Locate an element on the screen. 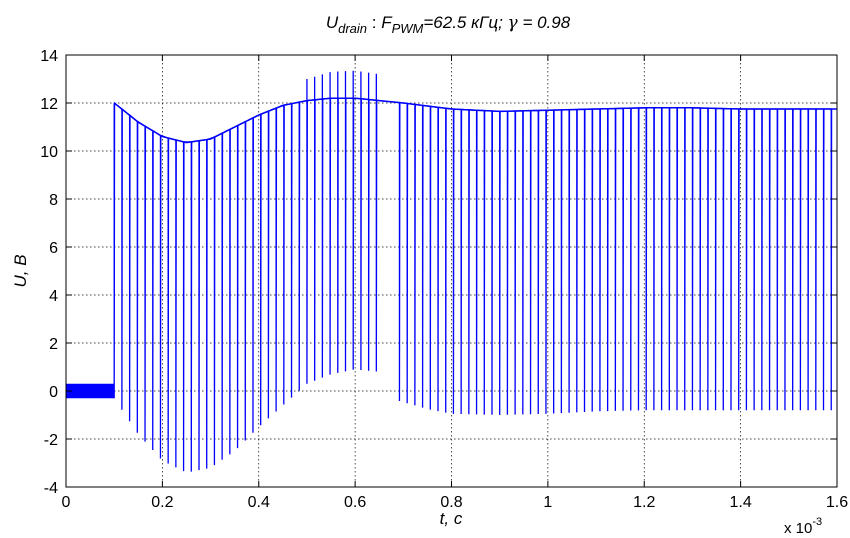  initial-ripple is located at coordinates (90, 391).